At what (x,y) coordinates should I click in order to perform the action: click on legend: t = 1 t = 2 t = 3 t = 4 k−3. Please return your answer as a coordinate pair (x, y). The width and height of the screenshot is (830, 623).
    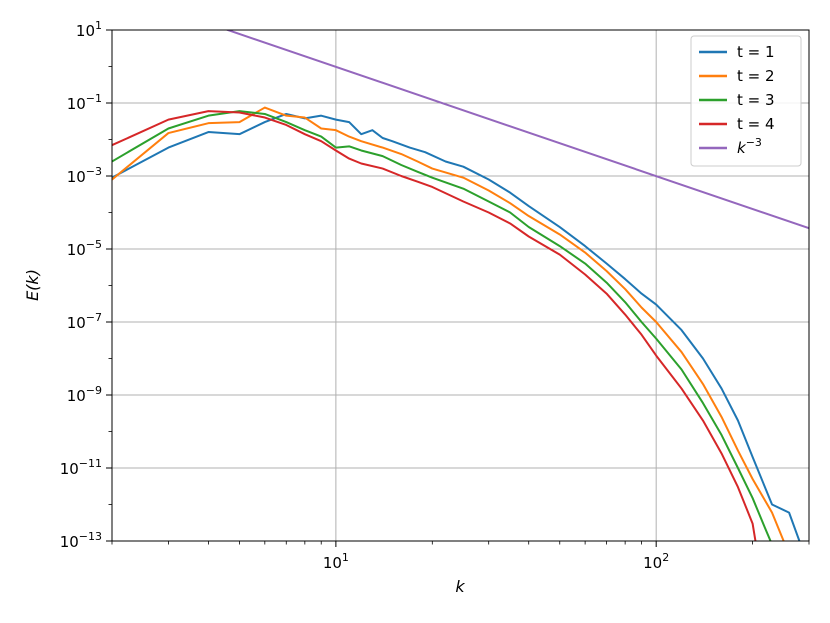
    Looking at the image, I should click on (746, 101).